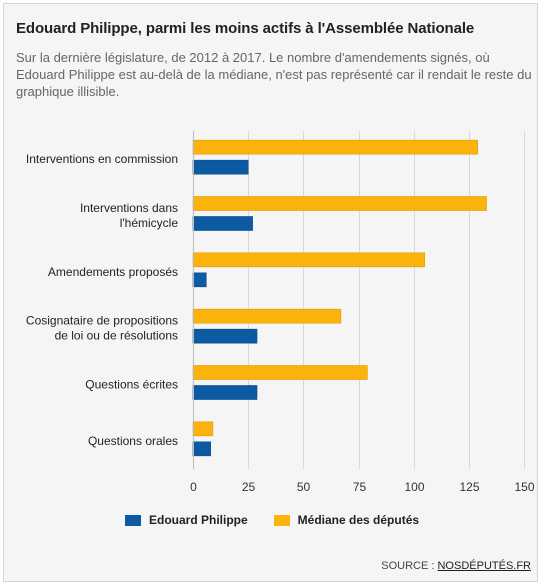 The image size is (543, 587). Describe the element at coordinates (304, 487) in the screenshot. I see `x-tick-label: 50` at that location.